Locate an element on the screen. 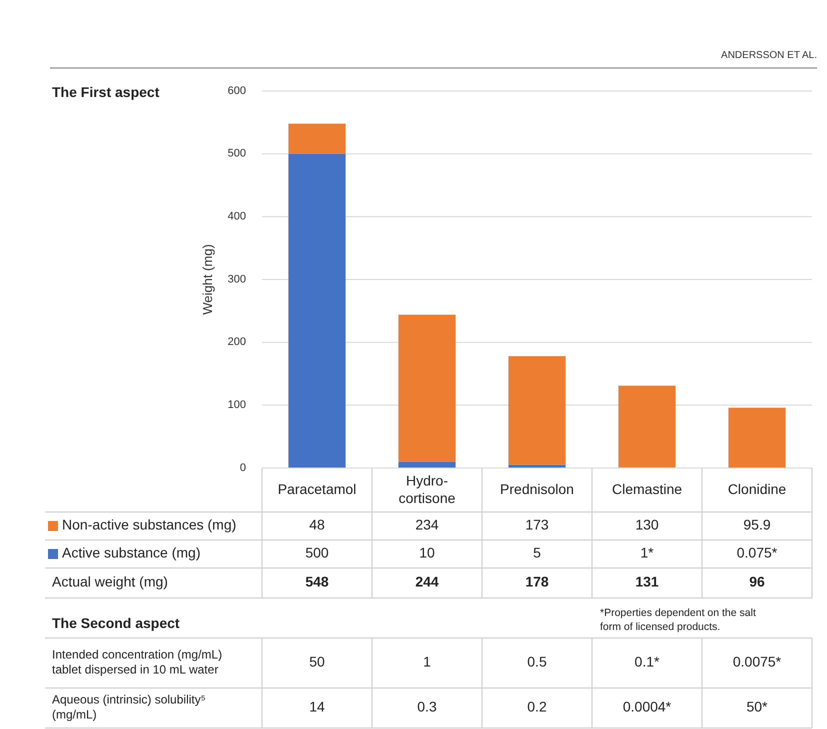  legend-label: Active substance (mg) is located at coordinates (131, 552).